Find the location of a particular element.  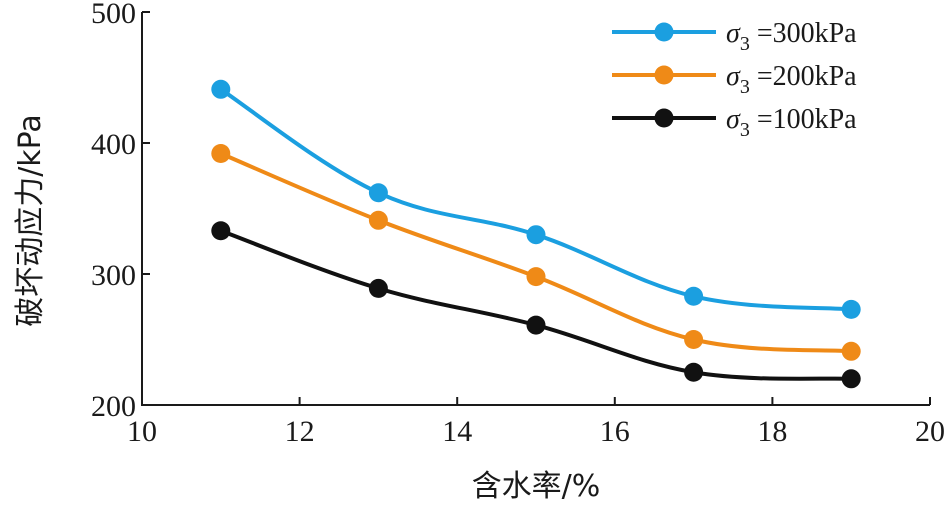

legend-label: σ3 =100kPa is located at coordinates (791, 122).